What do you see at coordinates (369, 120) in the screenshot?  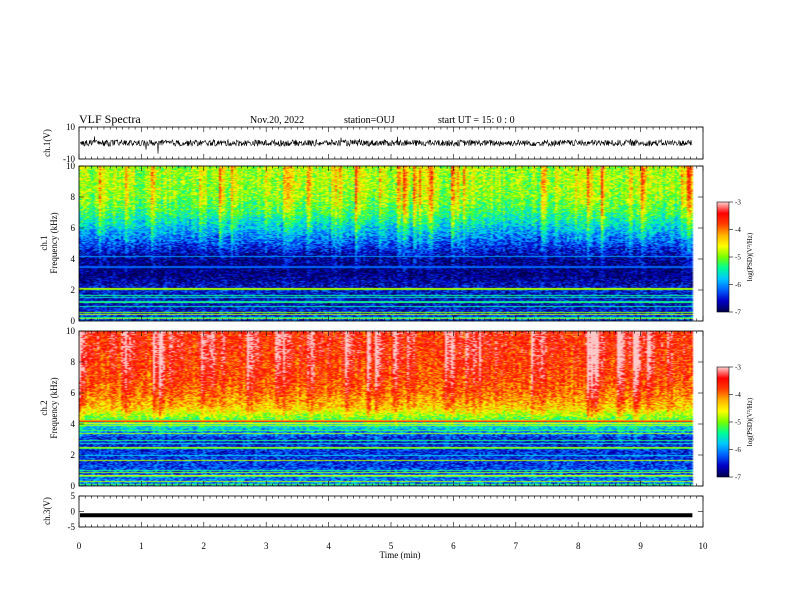 I see `station-label: station=OUJ` at bounding box center [369, 120].